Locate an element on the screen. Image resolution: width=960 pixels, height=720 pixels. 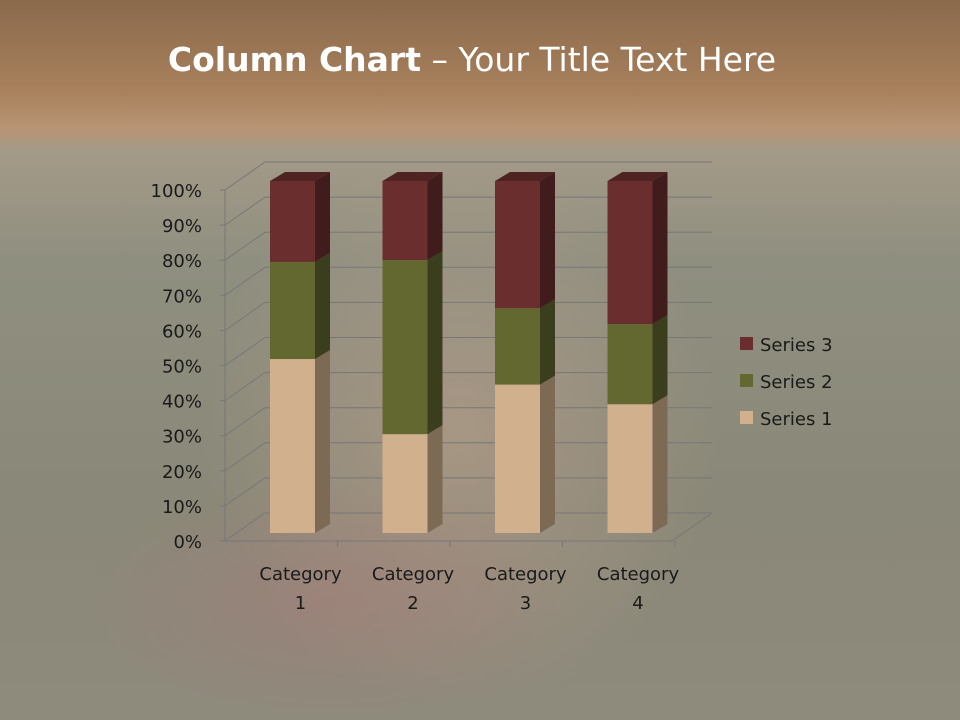
y-tick-label: 30% is located at coordinates (182, 437).